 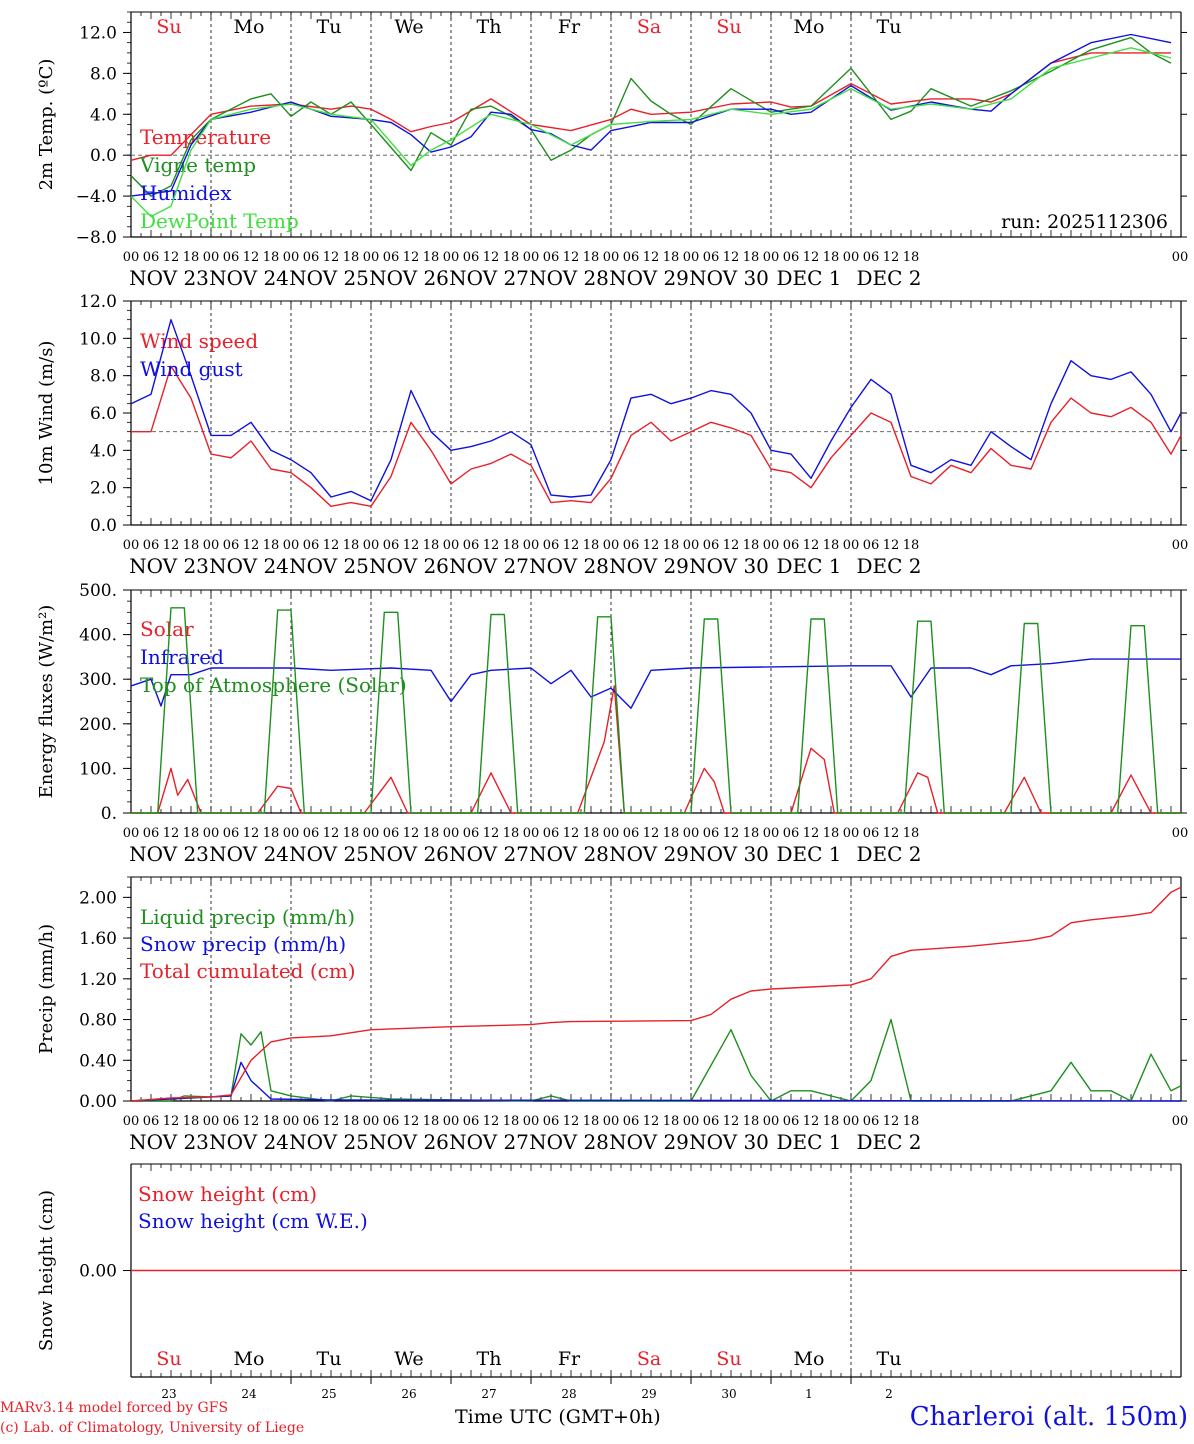 I want to click on y-tick-label: 0.40, so click(x=98, y=1061).